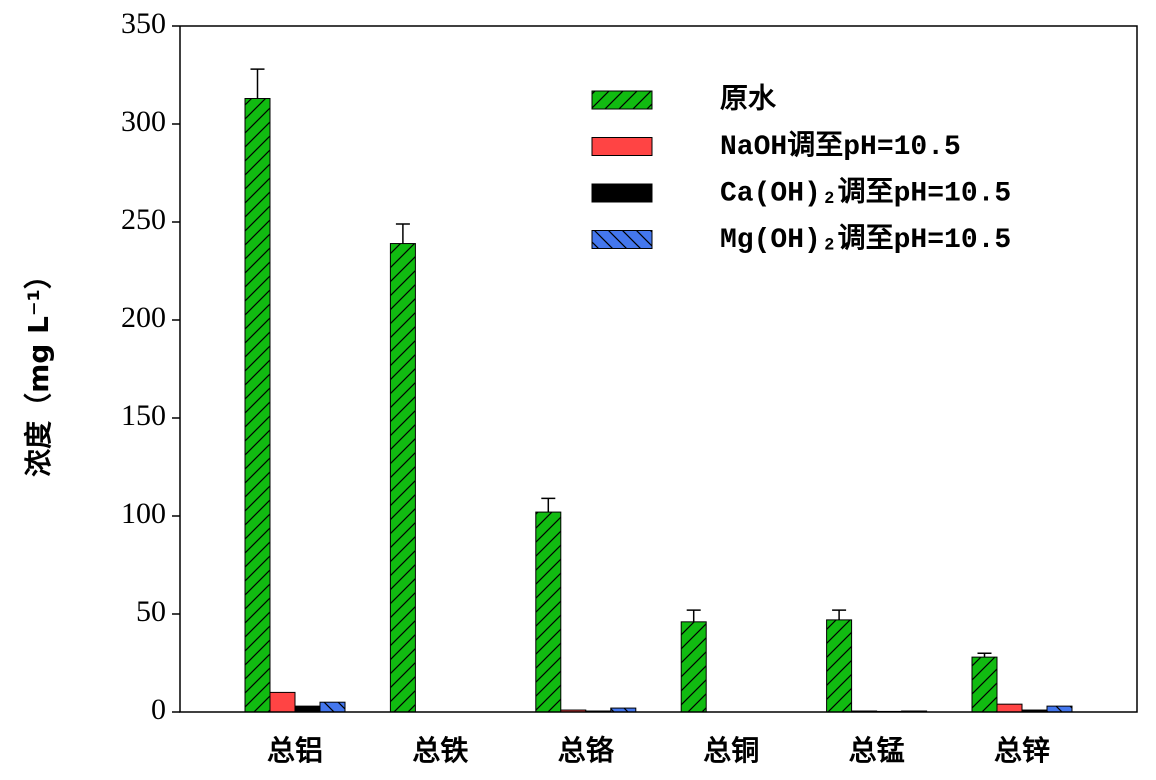 The height and width of the screenshot is (780, 1156). Describe the element at coordinates (840, 146) in the screenshot. I see `legend-label: NaOH调至pH=10.5` at that location.